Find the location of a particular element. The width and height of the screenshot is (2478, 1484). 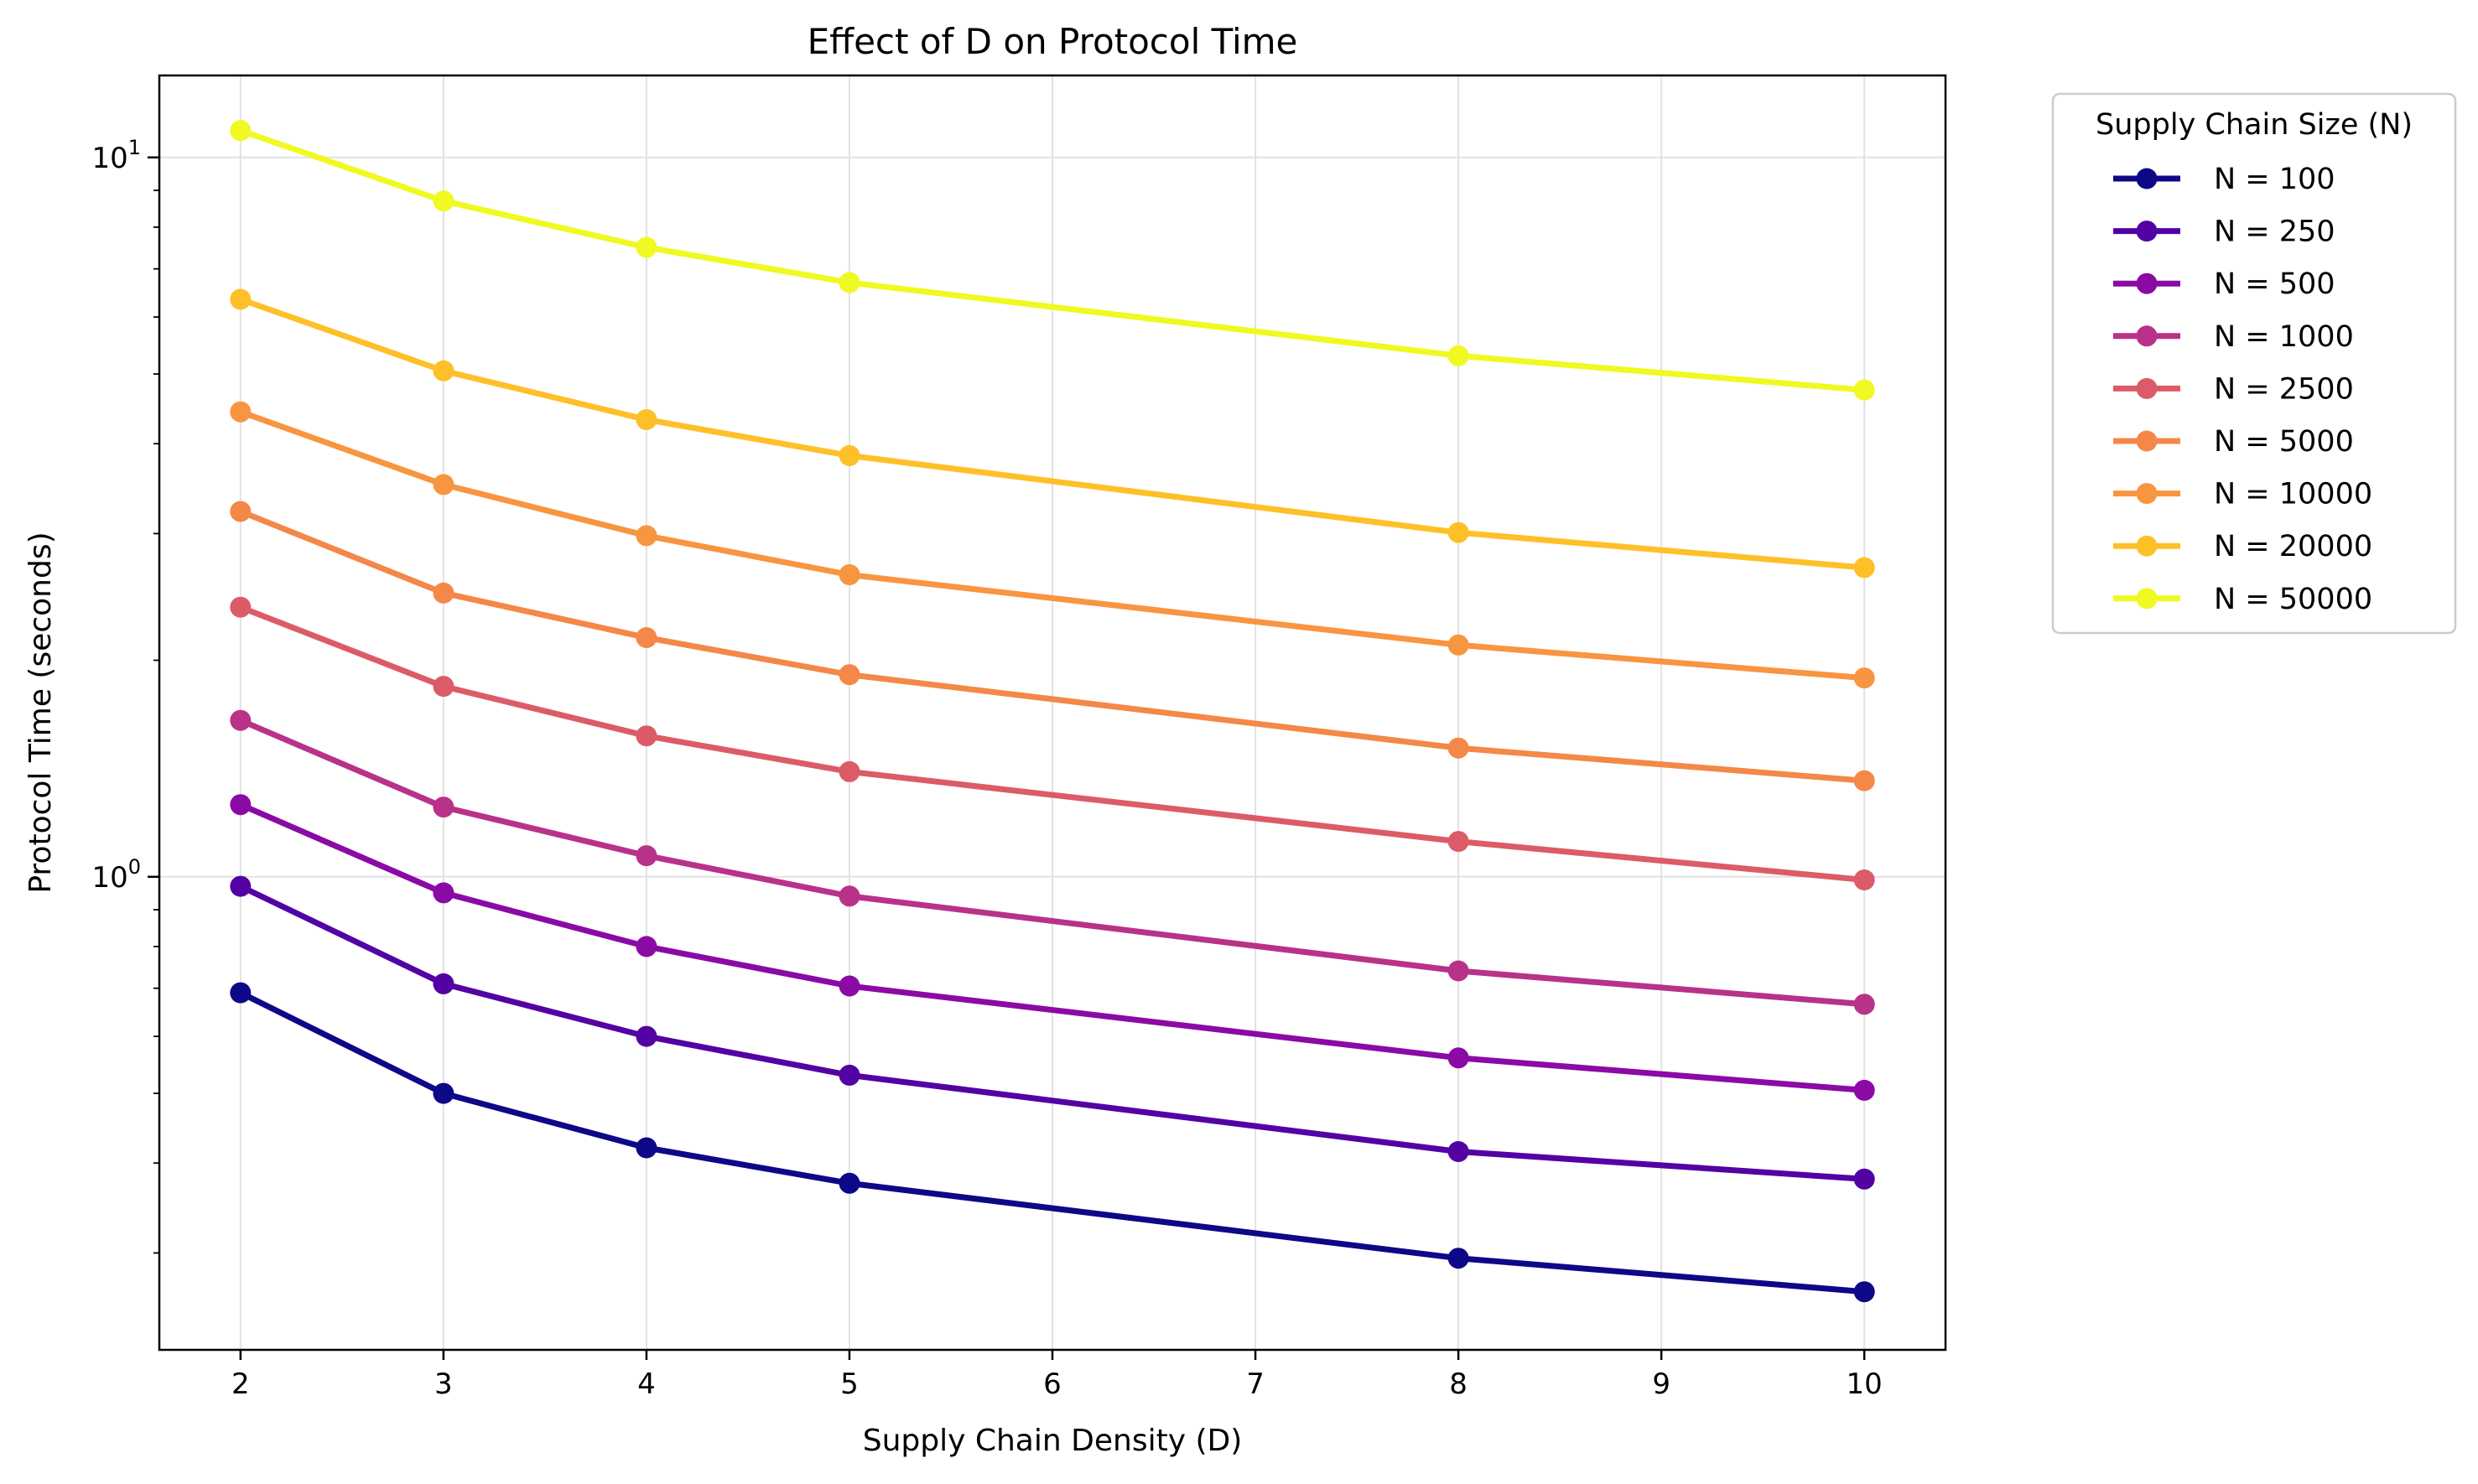

legend-item: N = 100 is located at coordinates (2224, 179).